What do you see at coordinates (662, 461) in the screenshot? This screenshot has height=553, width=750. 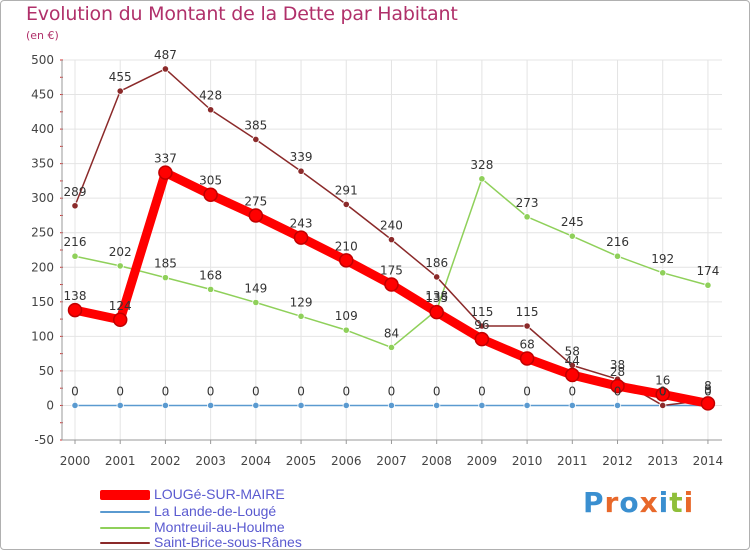 I see `x-tick-label: 2013` at bounding box center [662, 461].